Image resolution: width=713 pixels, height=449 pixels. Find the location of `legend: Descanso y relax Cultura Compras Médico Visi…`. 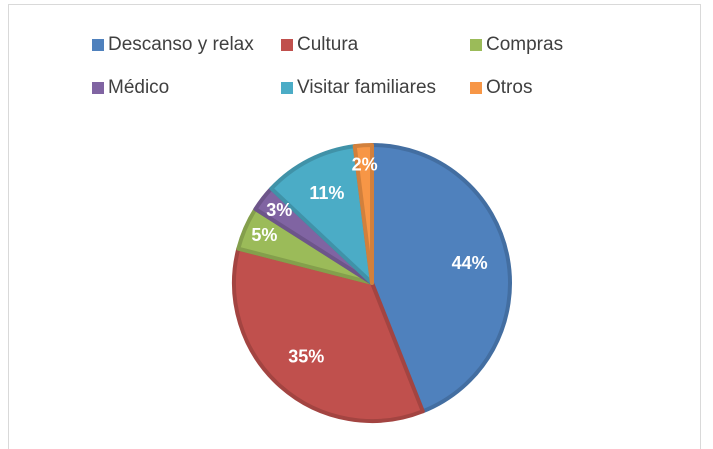

legend: Descanso y relax Cultura Compras Médico Visi… is located at coordinates (327, 66).